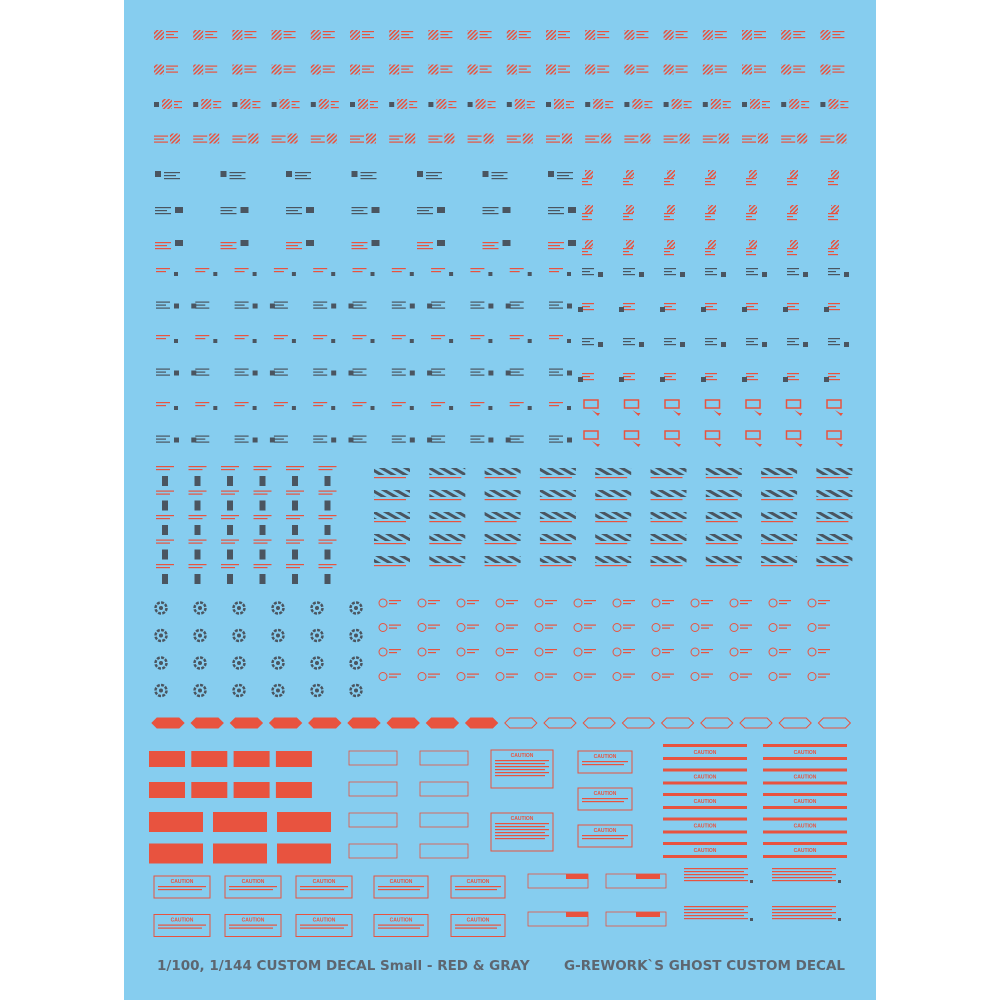 The height and width of the screenshot is (1000, 1000). I want to click on arrow-tag, so click(481, 723).